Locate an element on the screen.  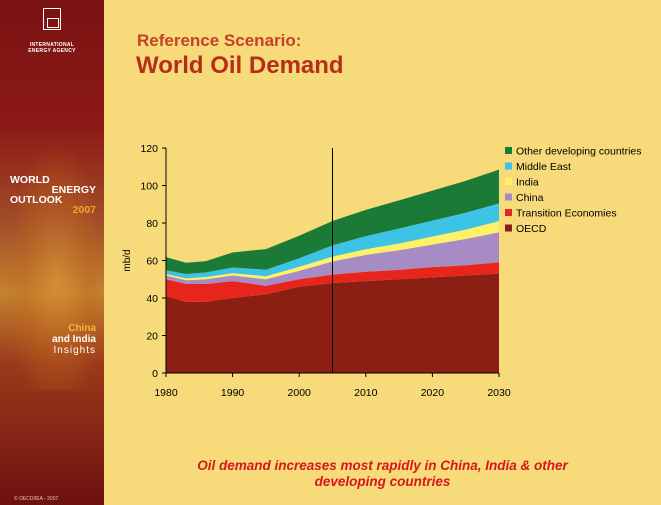
org-name-line2: ENERGY AGENCY is located at coordinates (52, 51).